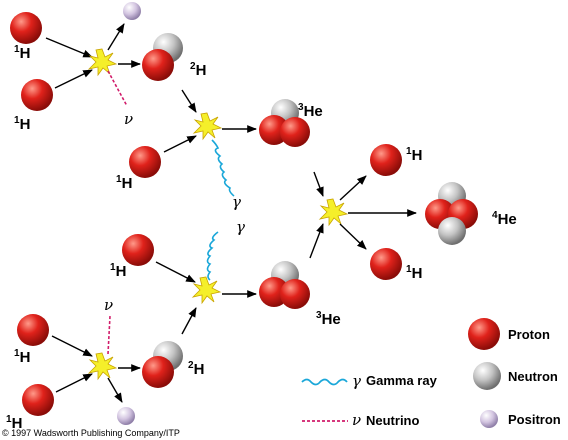 The height and width of the screenshot is (440, 568). Describe the element at coordinates (324, 382) in the screenshot. I see `legend-gamma-wave` at that location.